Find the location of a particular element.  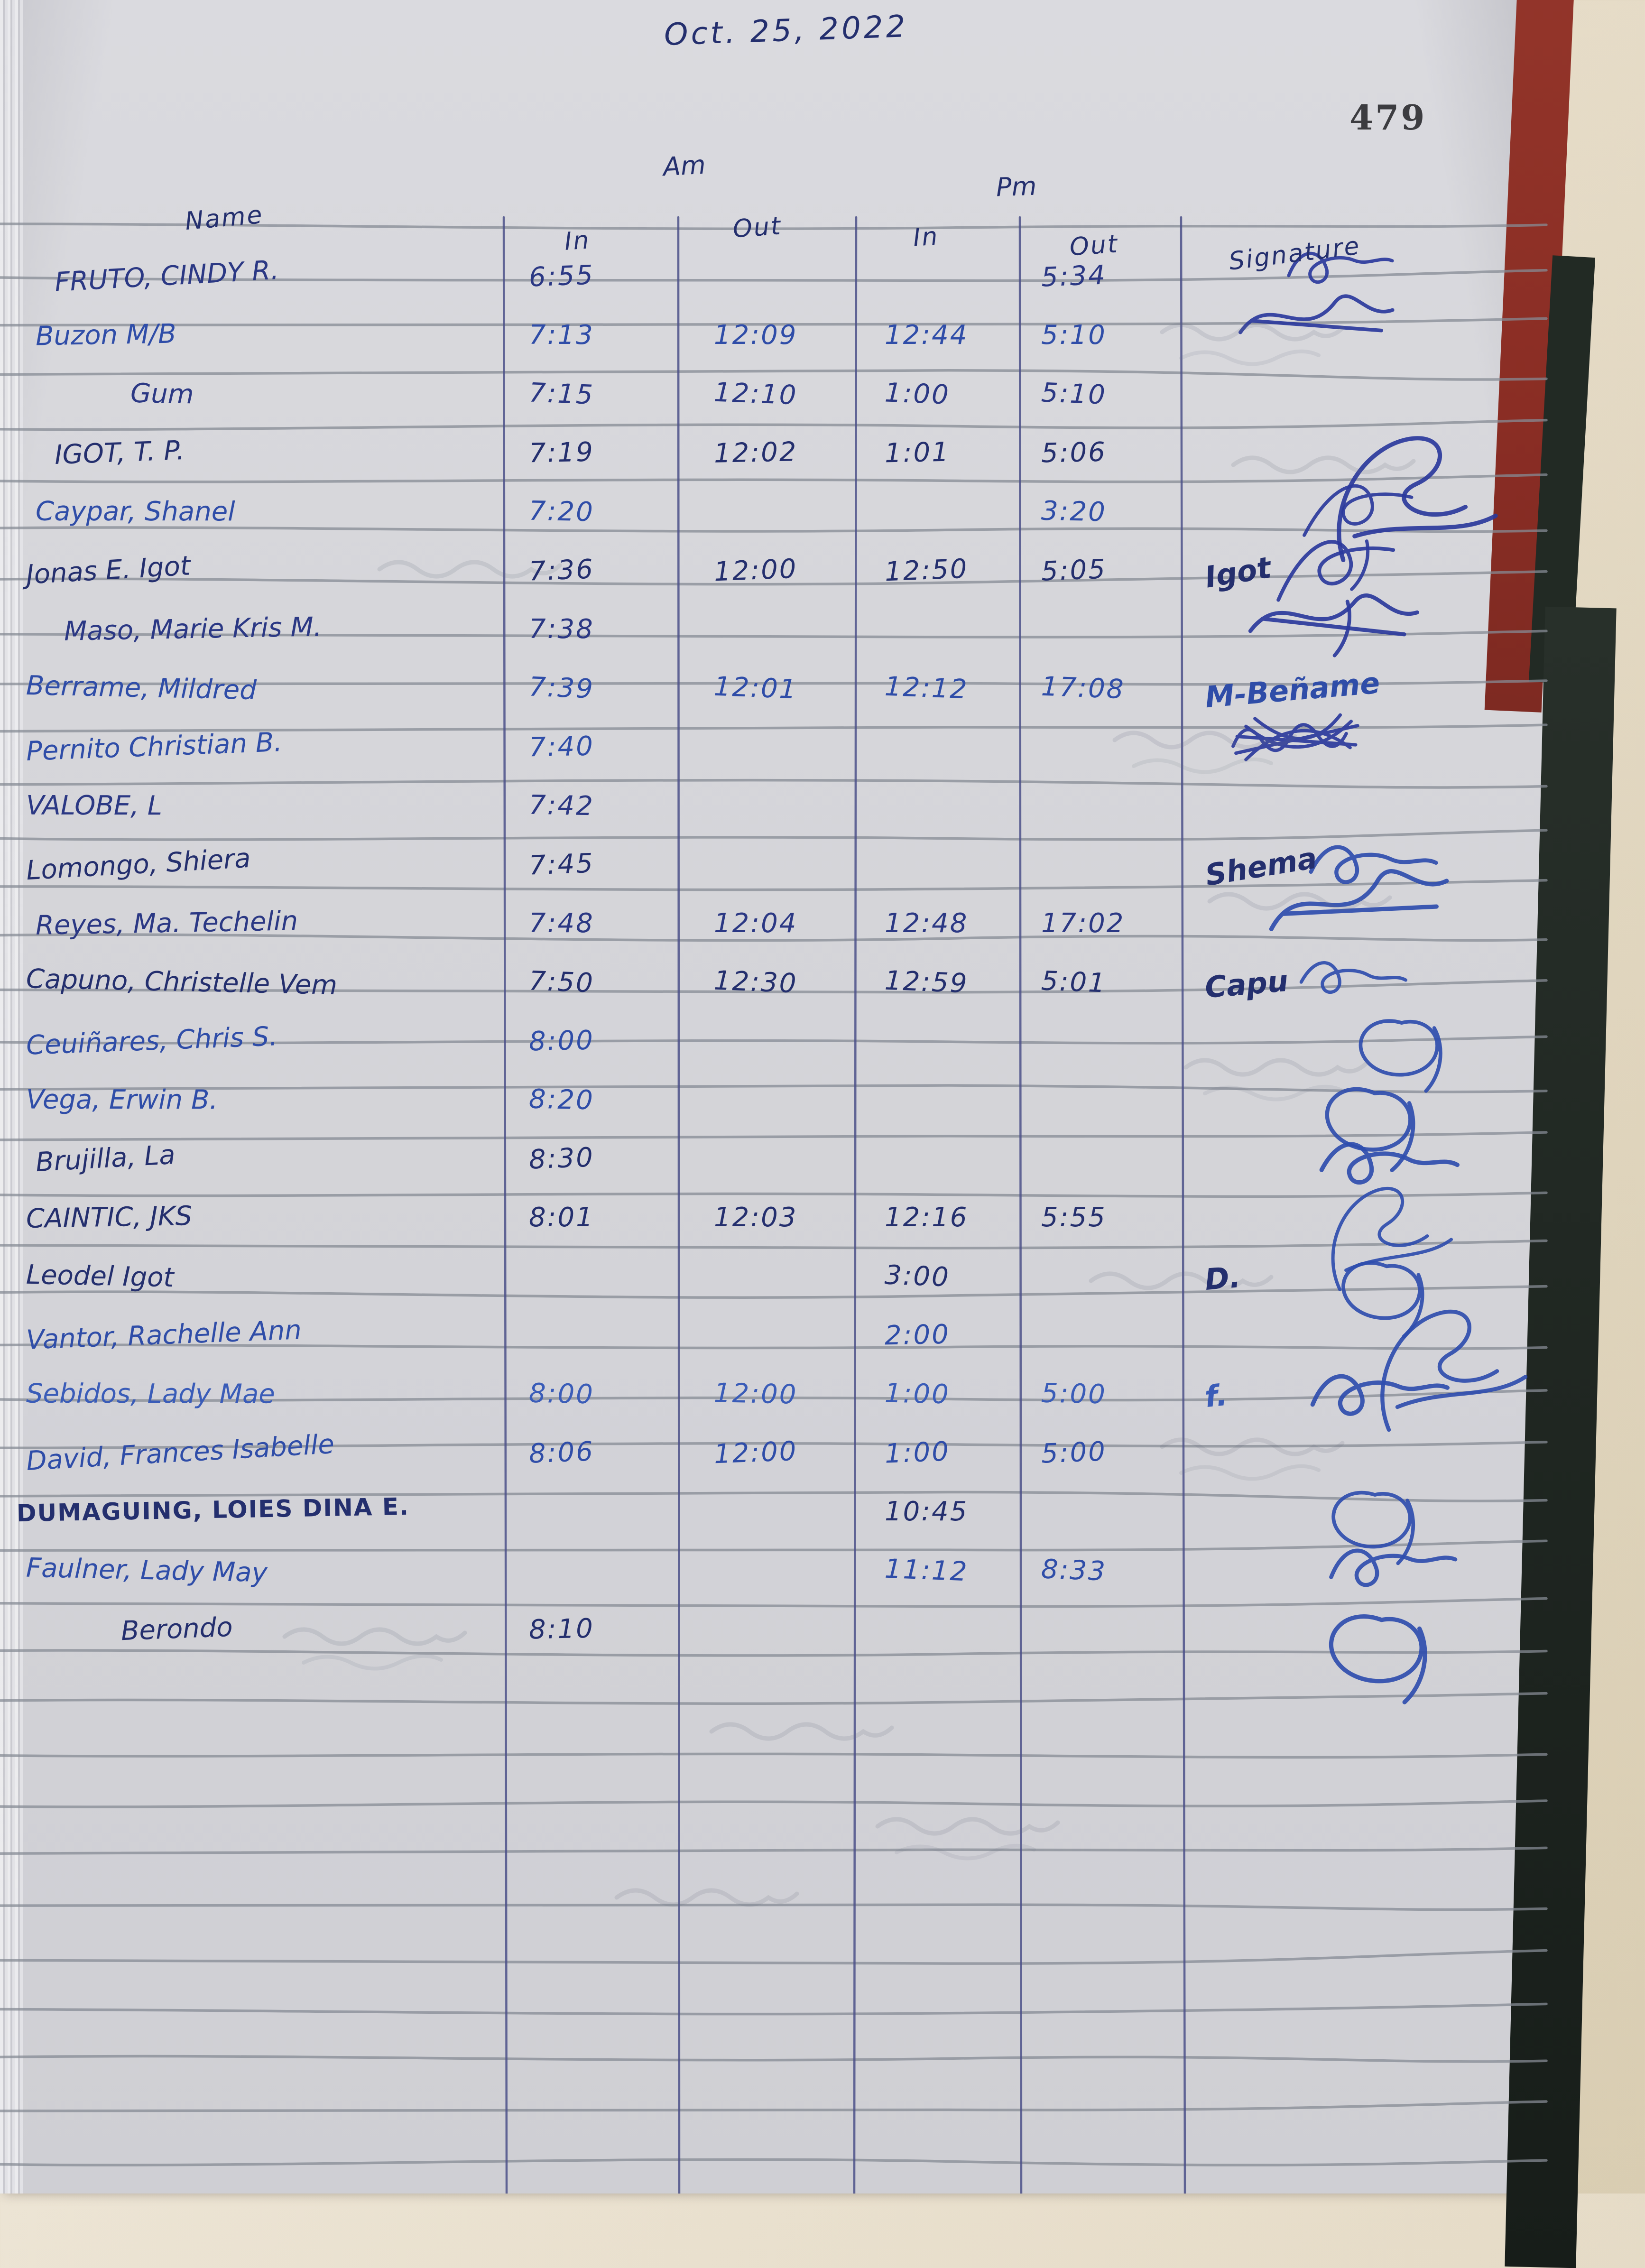

pm-in-time: 12:59 is located at coordinates (926, 982).